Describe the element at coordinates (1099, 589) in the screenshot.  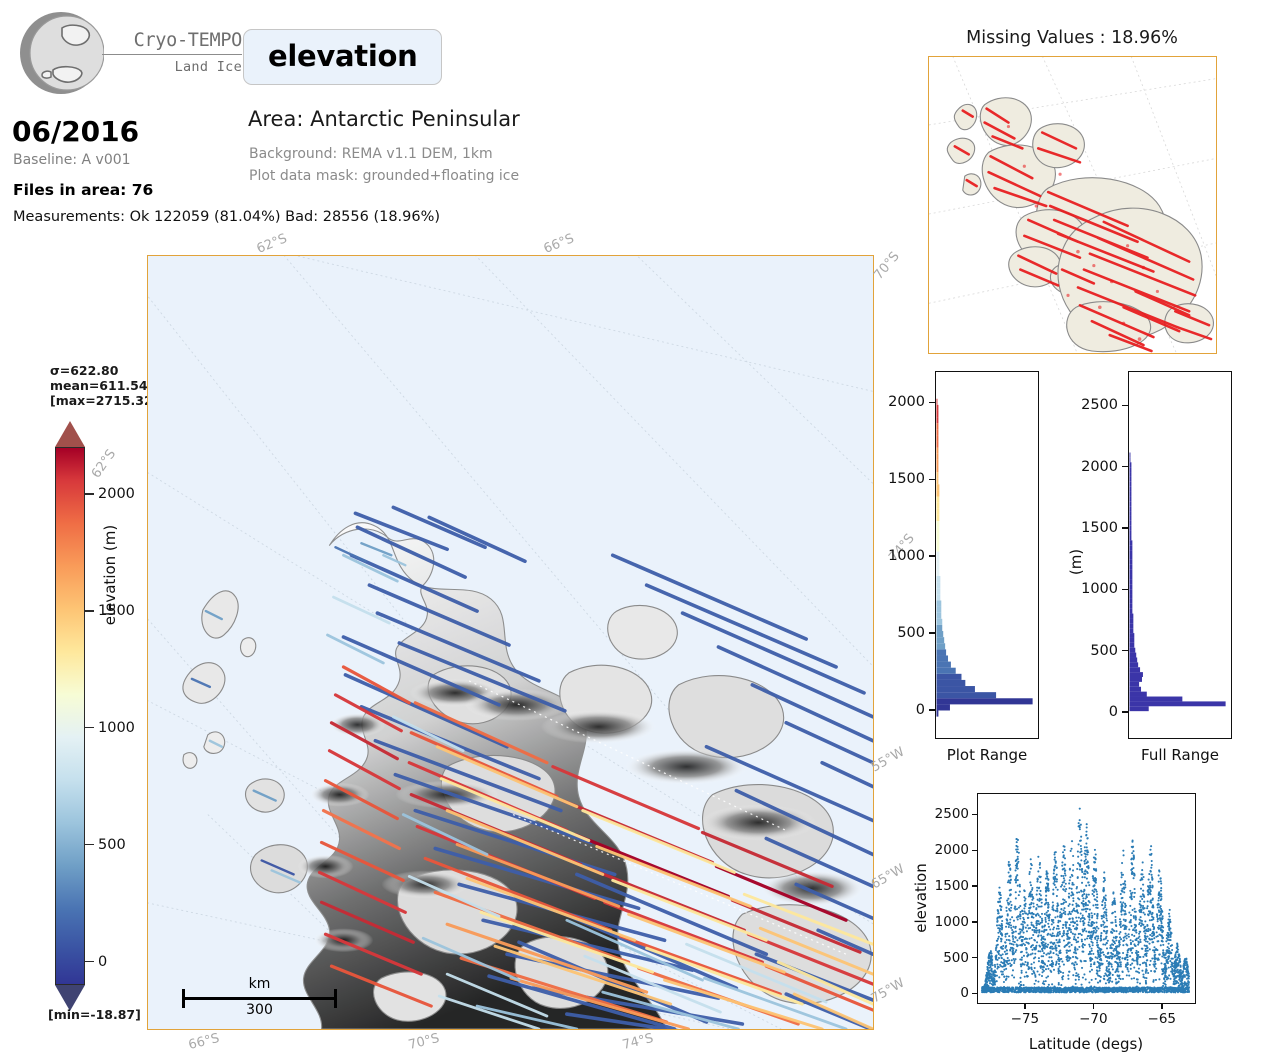
I see `histogram-tick-label: 1000` at that location.